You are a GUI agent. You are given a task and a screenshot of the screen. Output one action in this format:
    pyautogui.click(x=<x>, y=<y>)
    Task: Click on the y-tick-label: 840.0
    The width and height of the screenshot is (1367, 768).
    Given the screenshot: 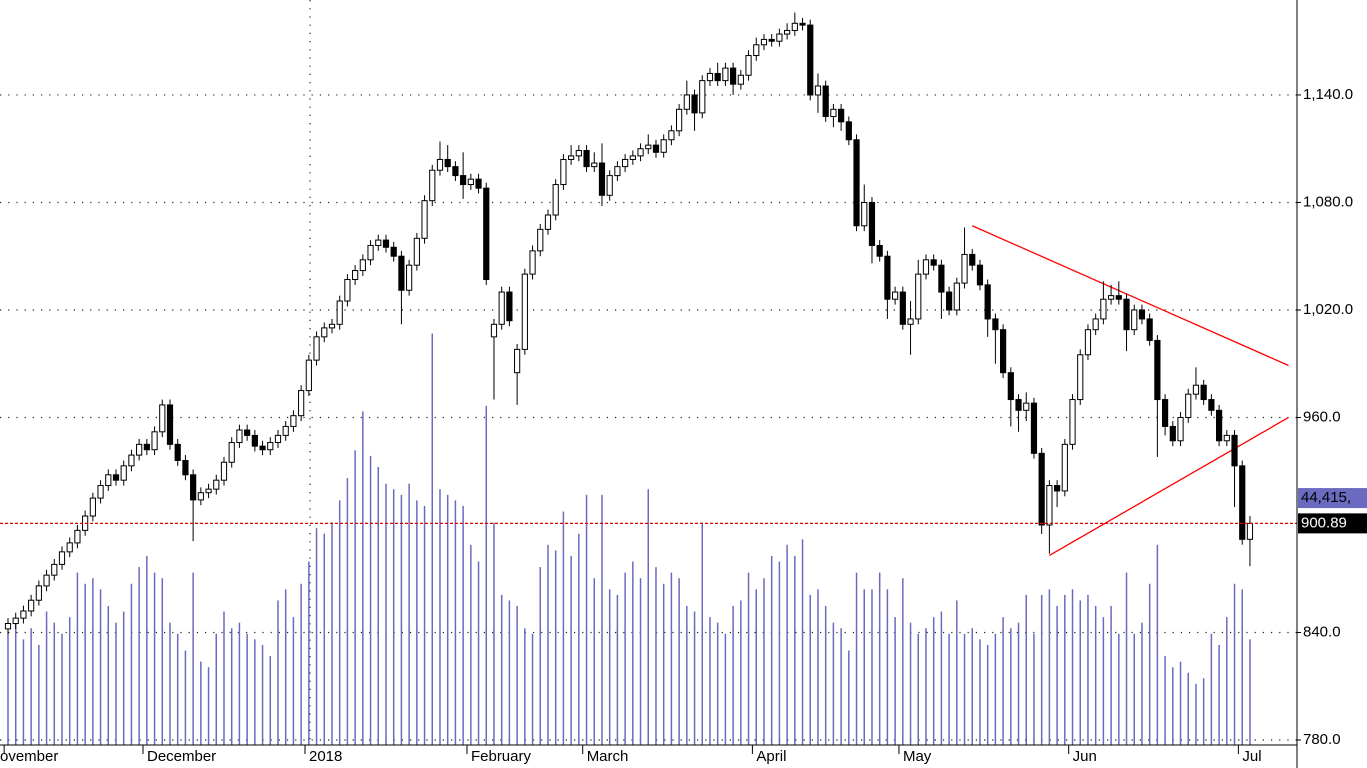 What is the action you would take?
    pyautogui.click(x=1322, y=631)
    